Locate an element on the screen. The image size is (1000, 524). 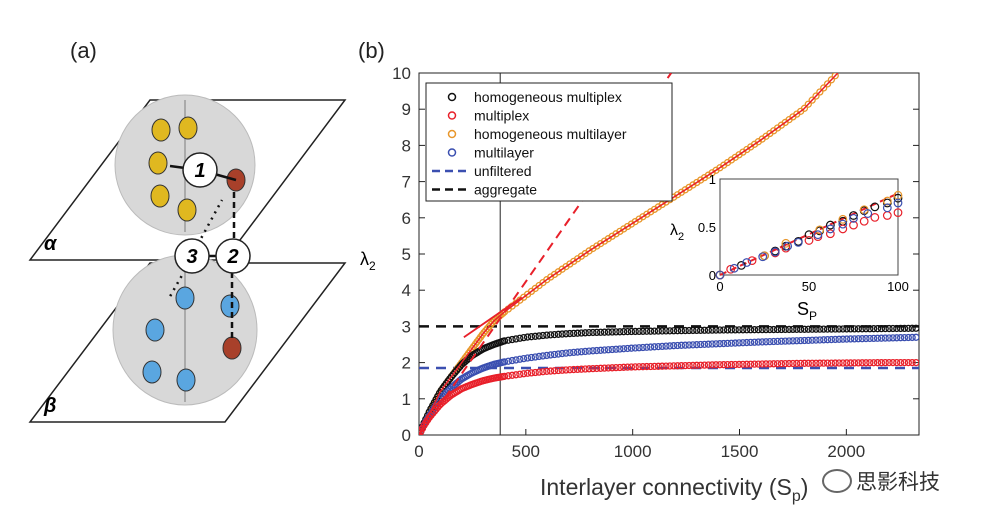
inset-x-label: SP is located at coordinates (807, 311).